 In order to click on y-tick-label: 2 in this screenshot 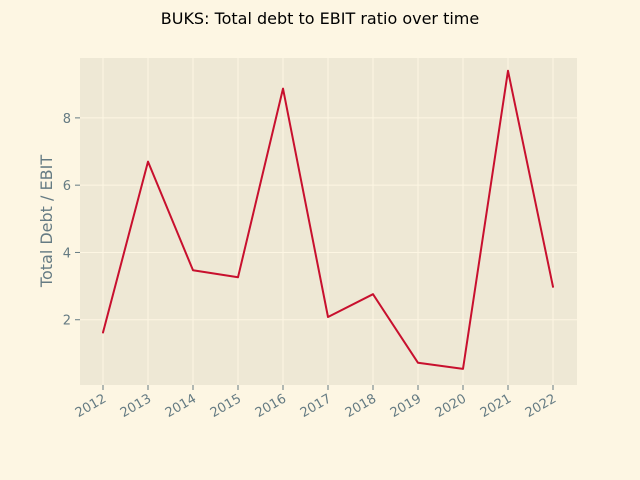, I will do `click(67, 321)`.